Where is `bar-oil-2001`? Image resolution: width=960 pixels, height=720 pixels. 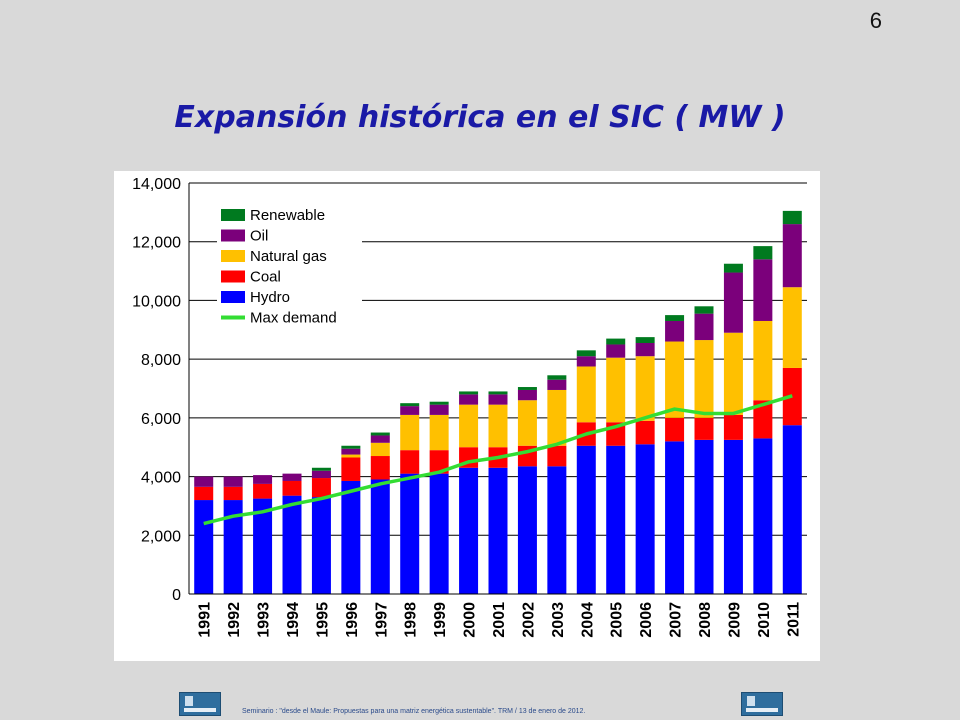 bar-oil-2001 is located at coordinates (498, 399).